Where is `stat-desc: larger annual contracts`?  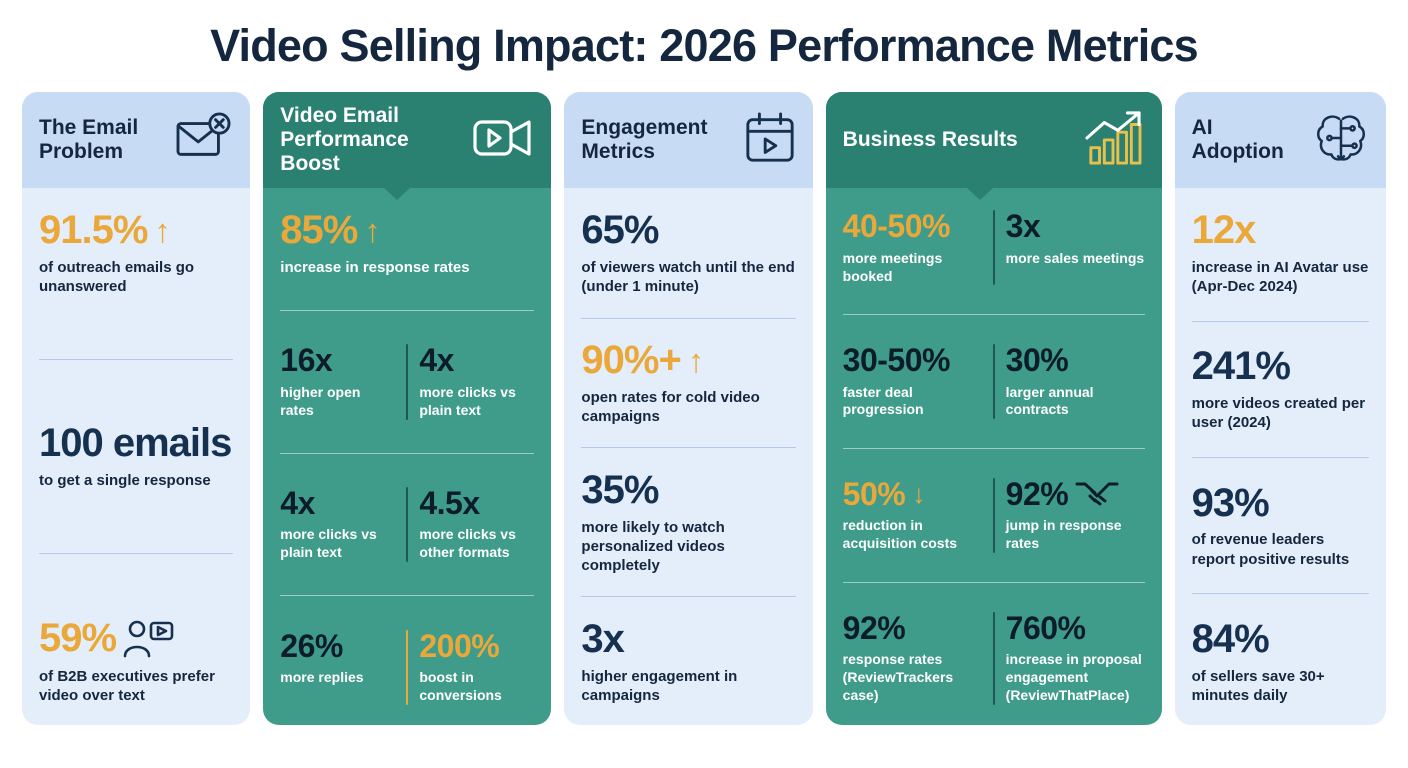
stat-desc: larger annual contracts is located at coordinates (1049, 400).